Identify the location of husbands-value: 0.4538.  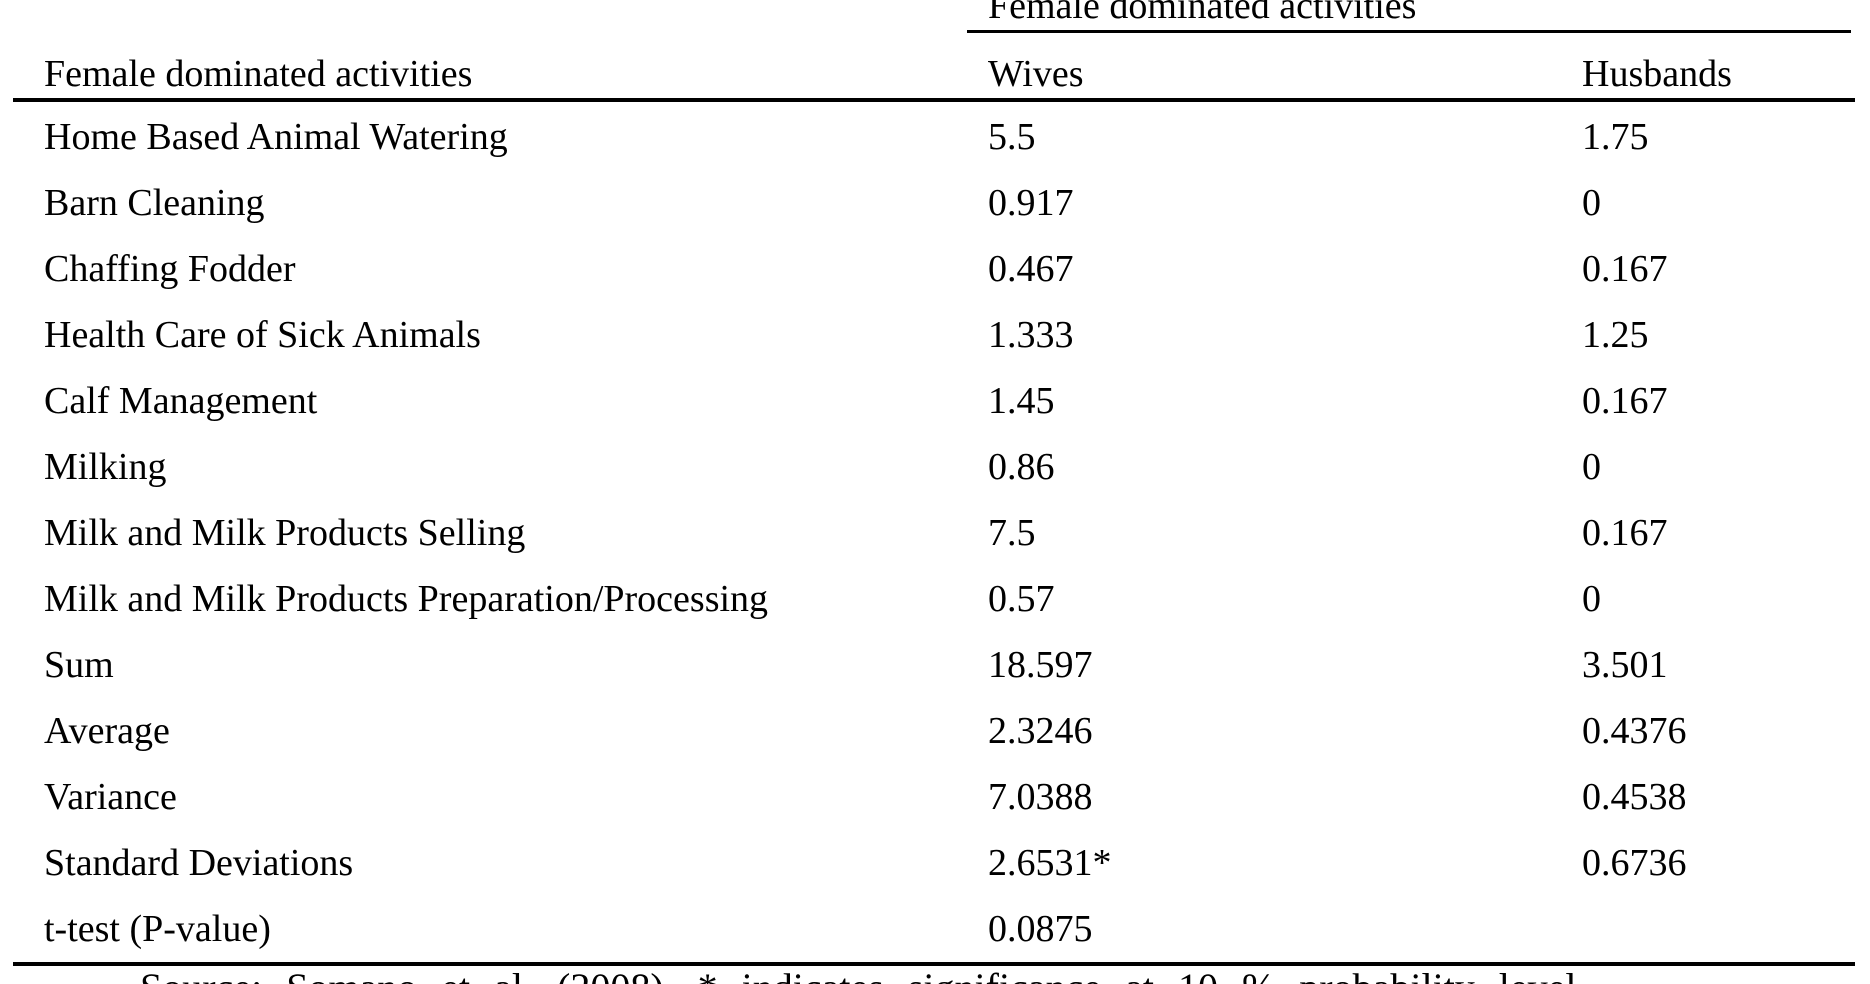
(1634, 797).